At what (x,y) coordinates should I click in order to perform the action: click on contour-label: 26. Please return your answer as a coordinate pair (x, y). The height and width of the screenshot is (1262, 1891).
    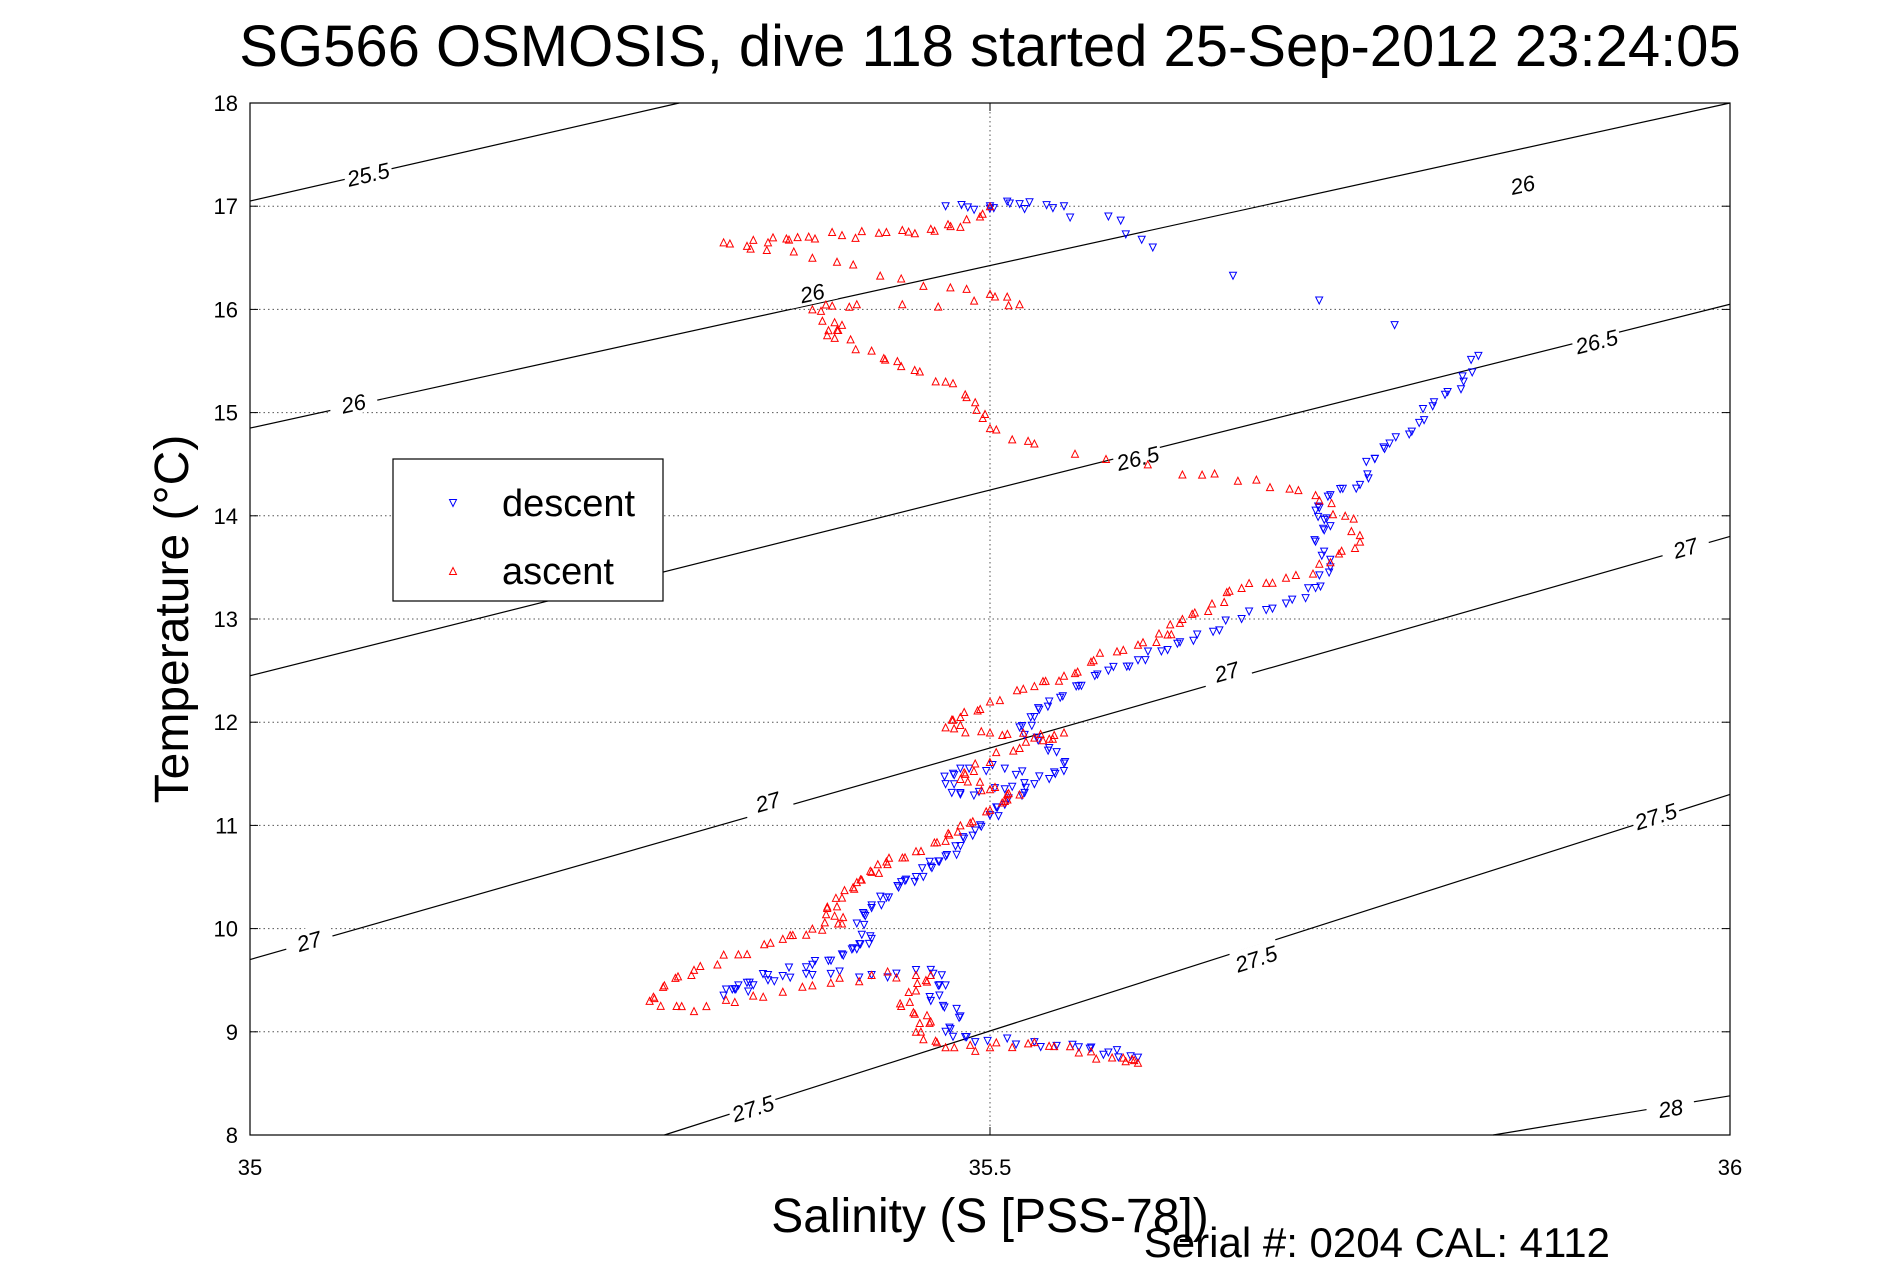
    Looking at the image, I should click on (1522, 185).